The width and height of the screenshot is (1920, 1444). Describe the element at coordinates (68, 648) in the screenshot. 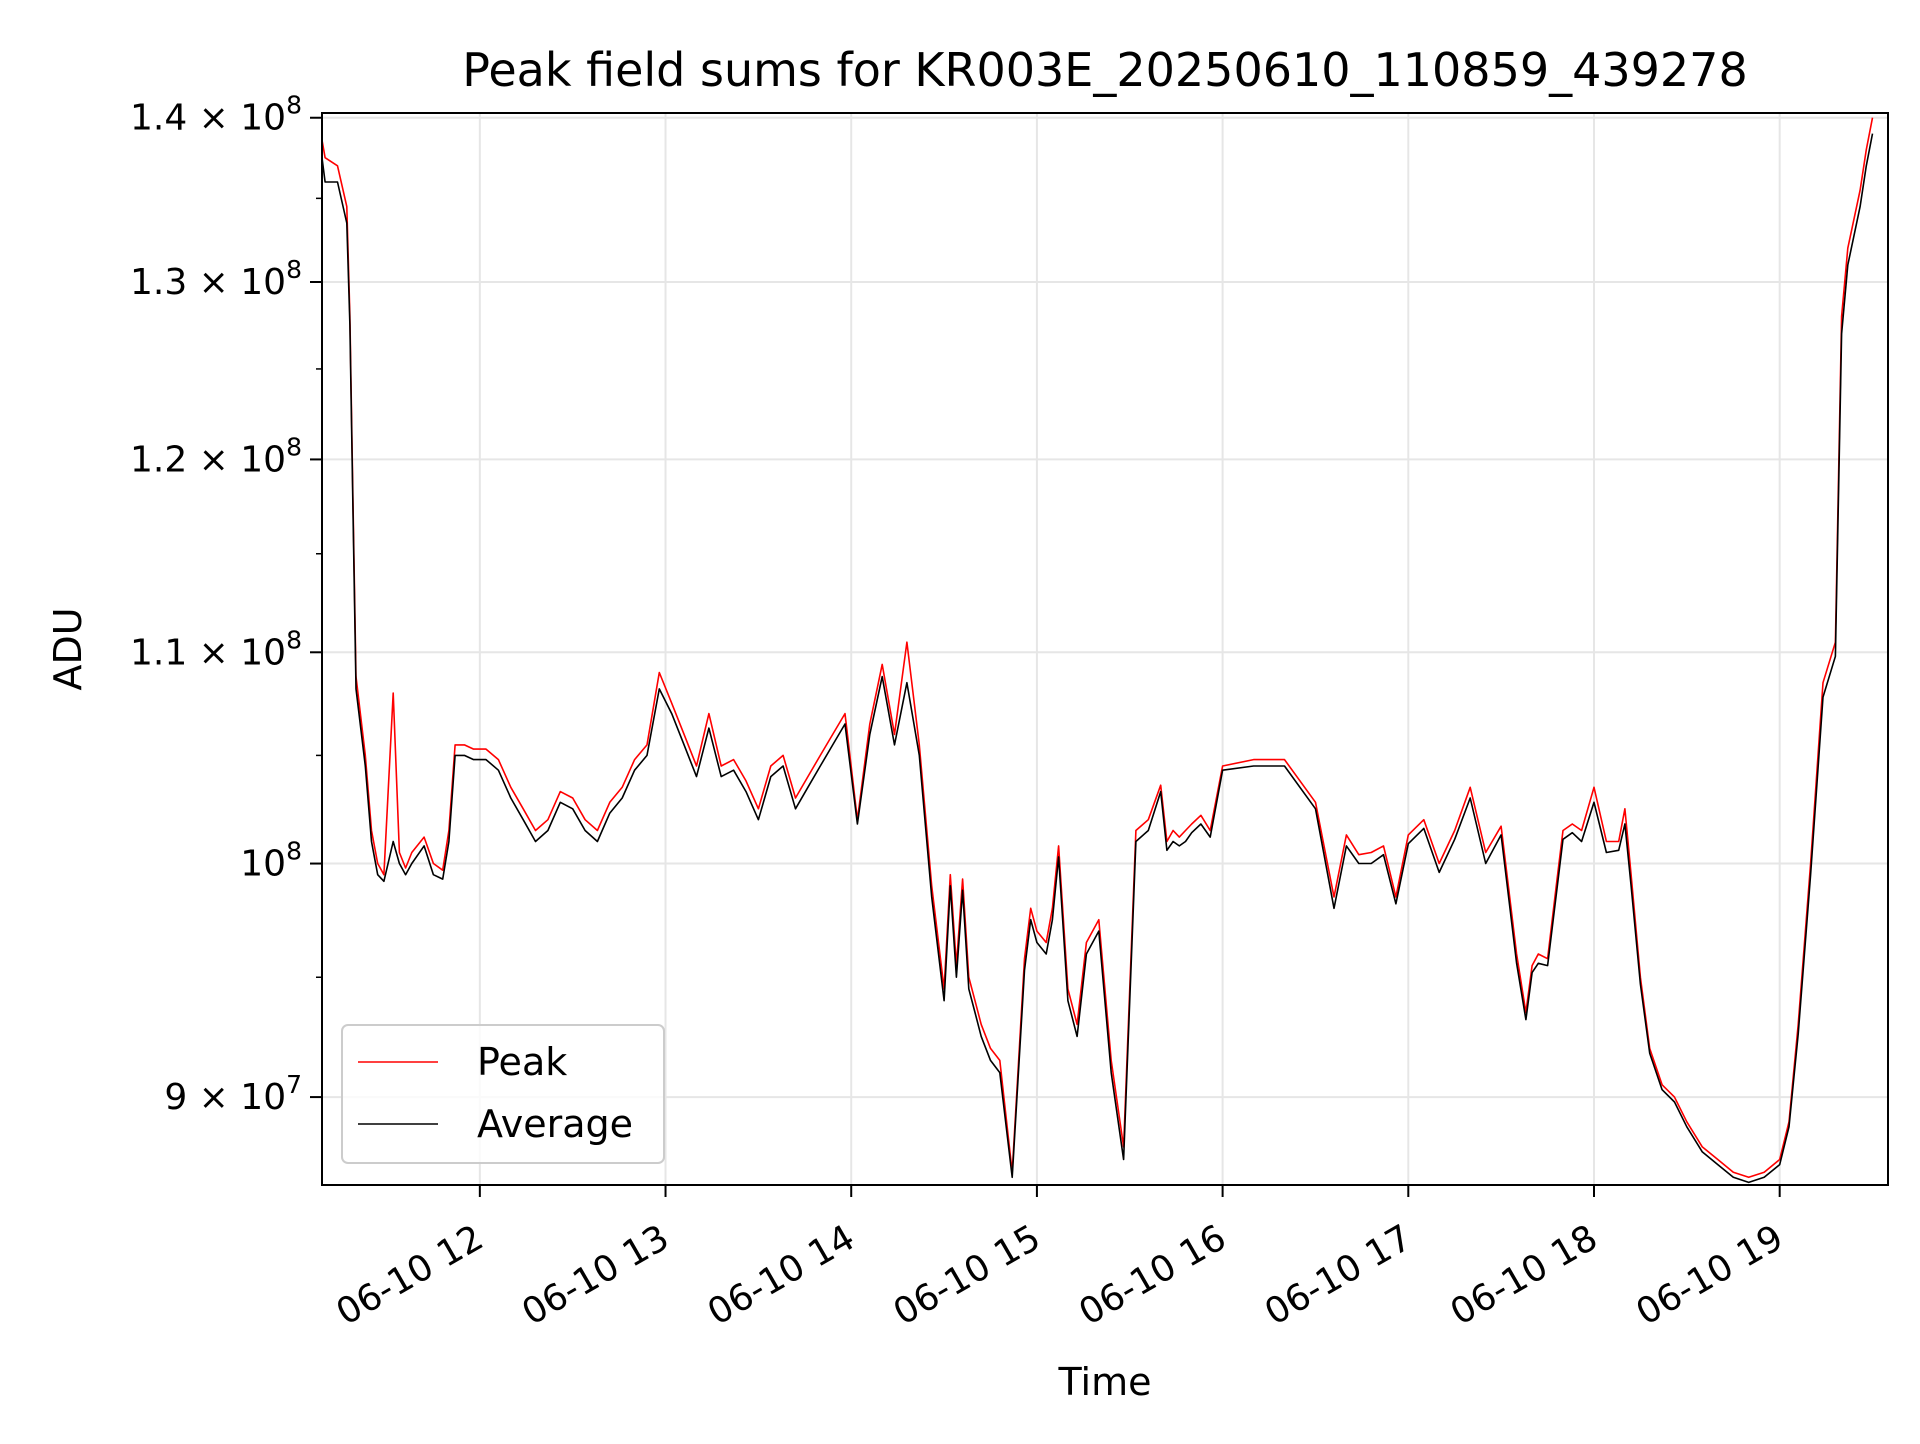

I see `y-axis-label: ADU` at that location.